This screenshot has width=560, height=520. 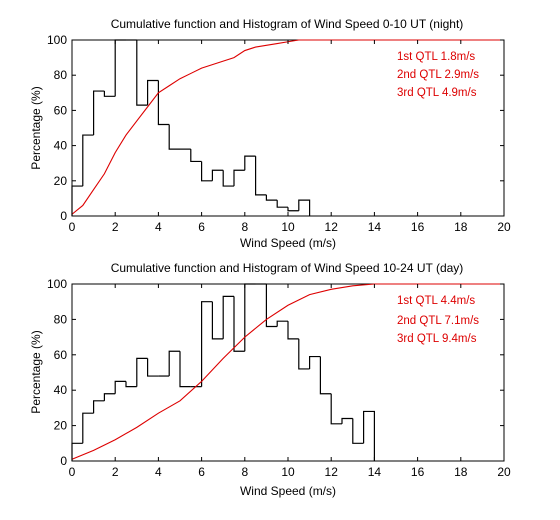 What do you see at coordinates (115, 227) in the screenshot?
I see `x-tick-label: 2` at bounding box center [115, 227].